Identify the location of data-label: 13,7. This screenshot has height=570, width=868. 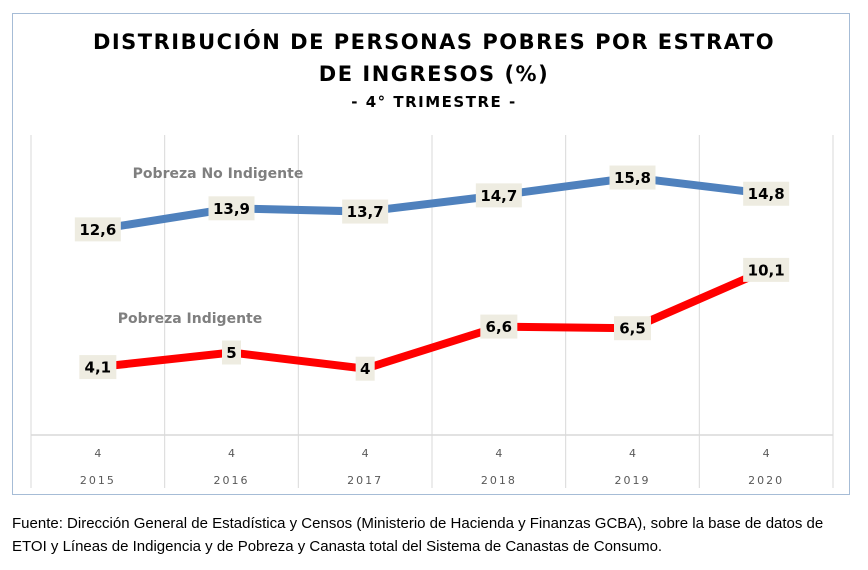
(365, 212).